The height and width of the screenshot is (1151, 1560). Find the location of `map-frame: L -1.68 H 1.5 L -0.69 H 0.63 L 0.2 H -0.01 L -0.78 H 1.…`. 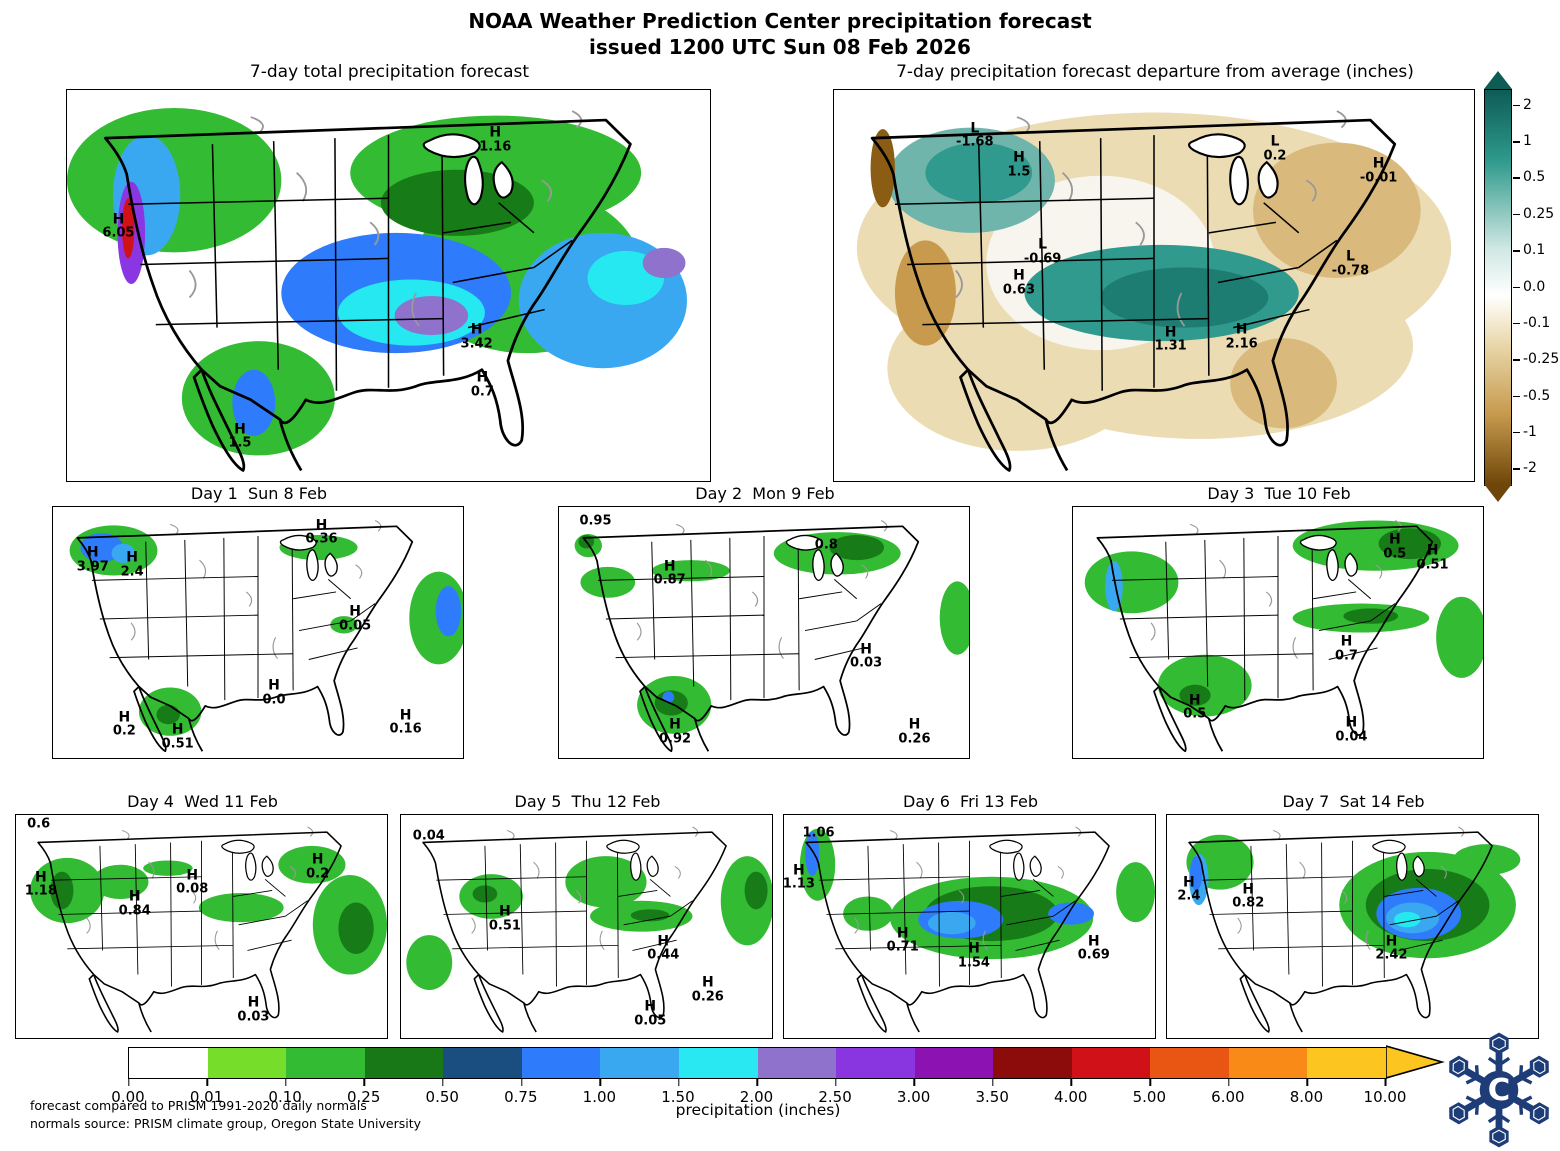

map-frame: L -1.68 H 1.5 L -0.69 H 0.63 L 0.2 H -0.01 L -0.78 H 1.… is located at coordinates (1154, 285).